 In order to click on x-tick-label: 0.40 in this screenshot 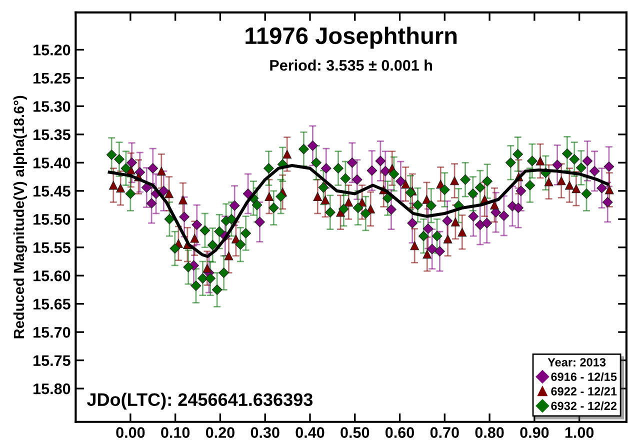, I will do `click(310, 432)`.